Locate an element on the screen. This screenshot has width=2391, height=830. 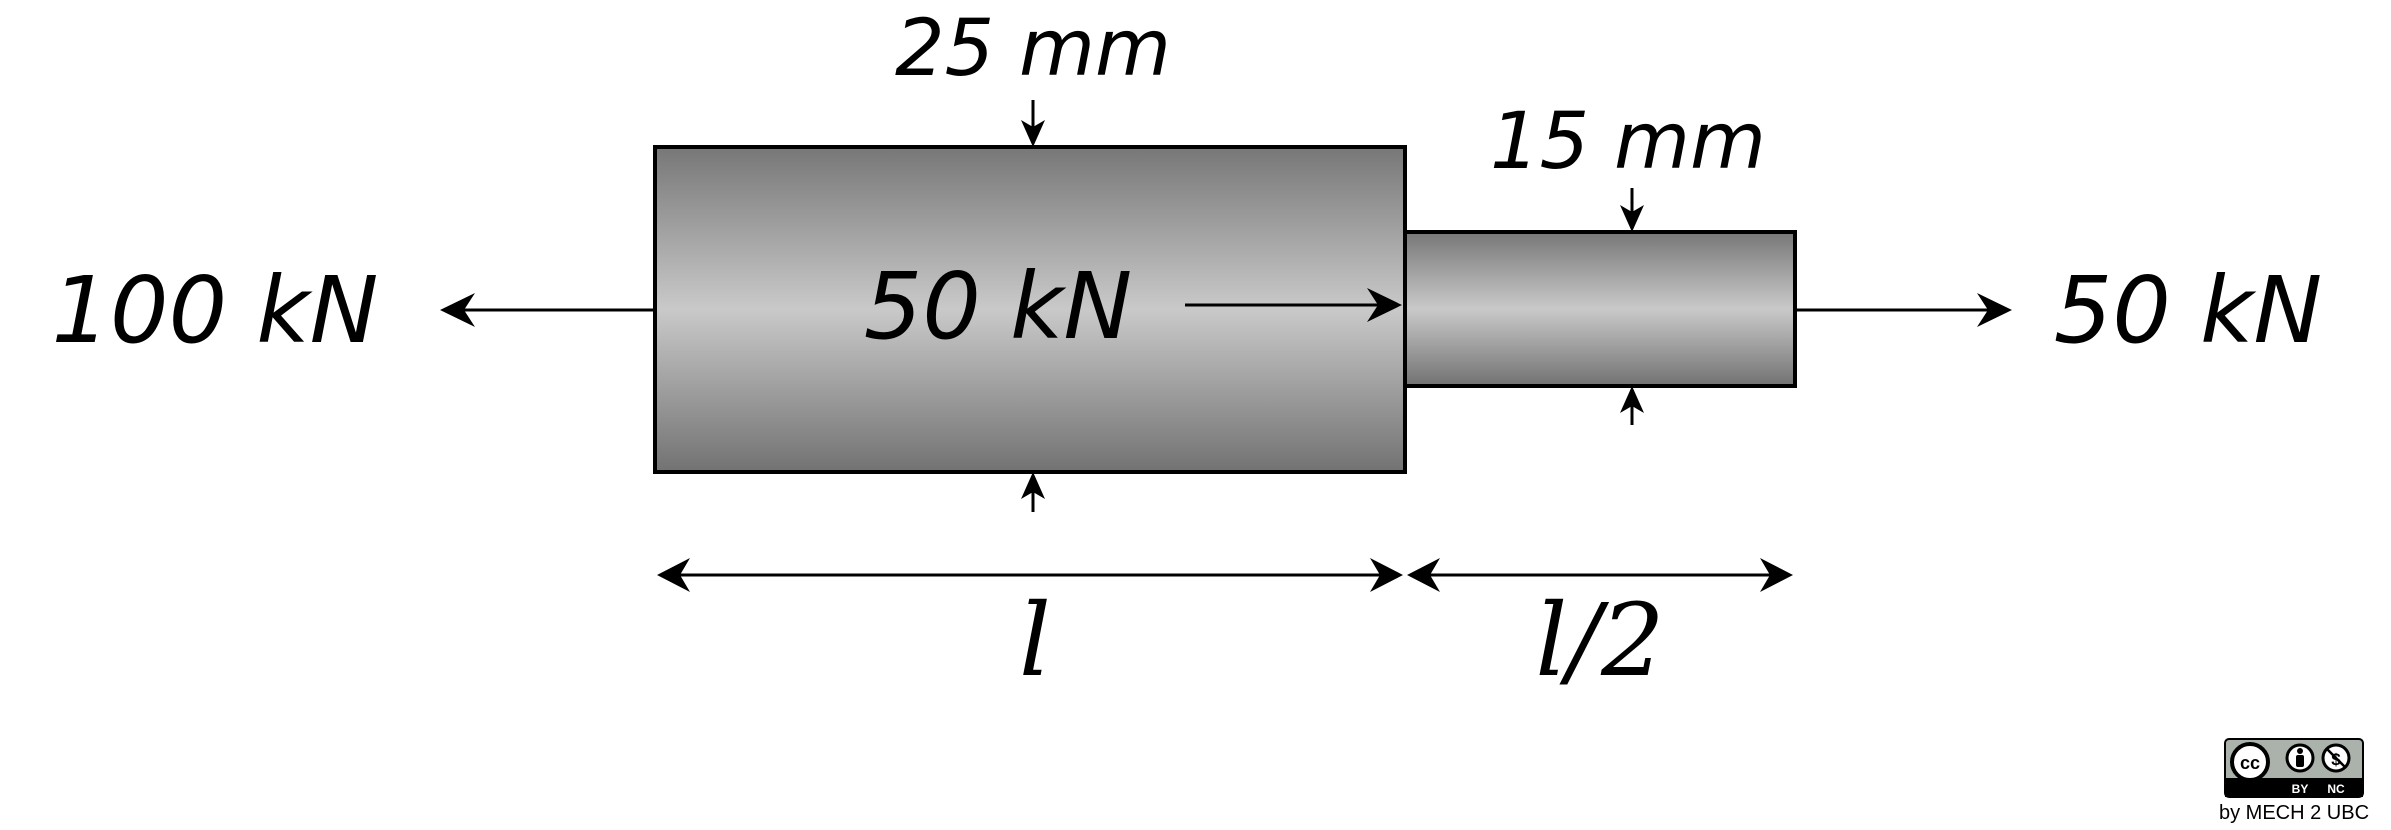
large-diameter-bottom-arrow is located at coordinates (1033, 492).